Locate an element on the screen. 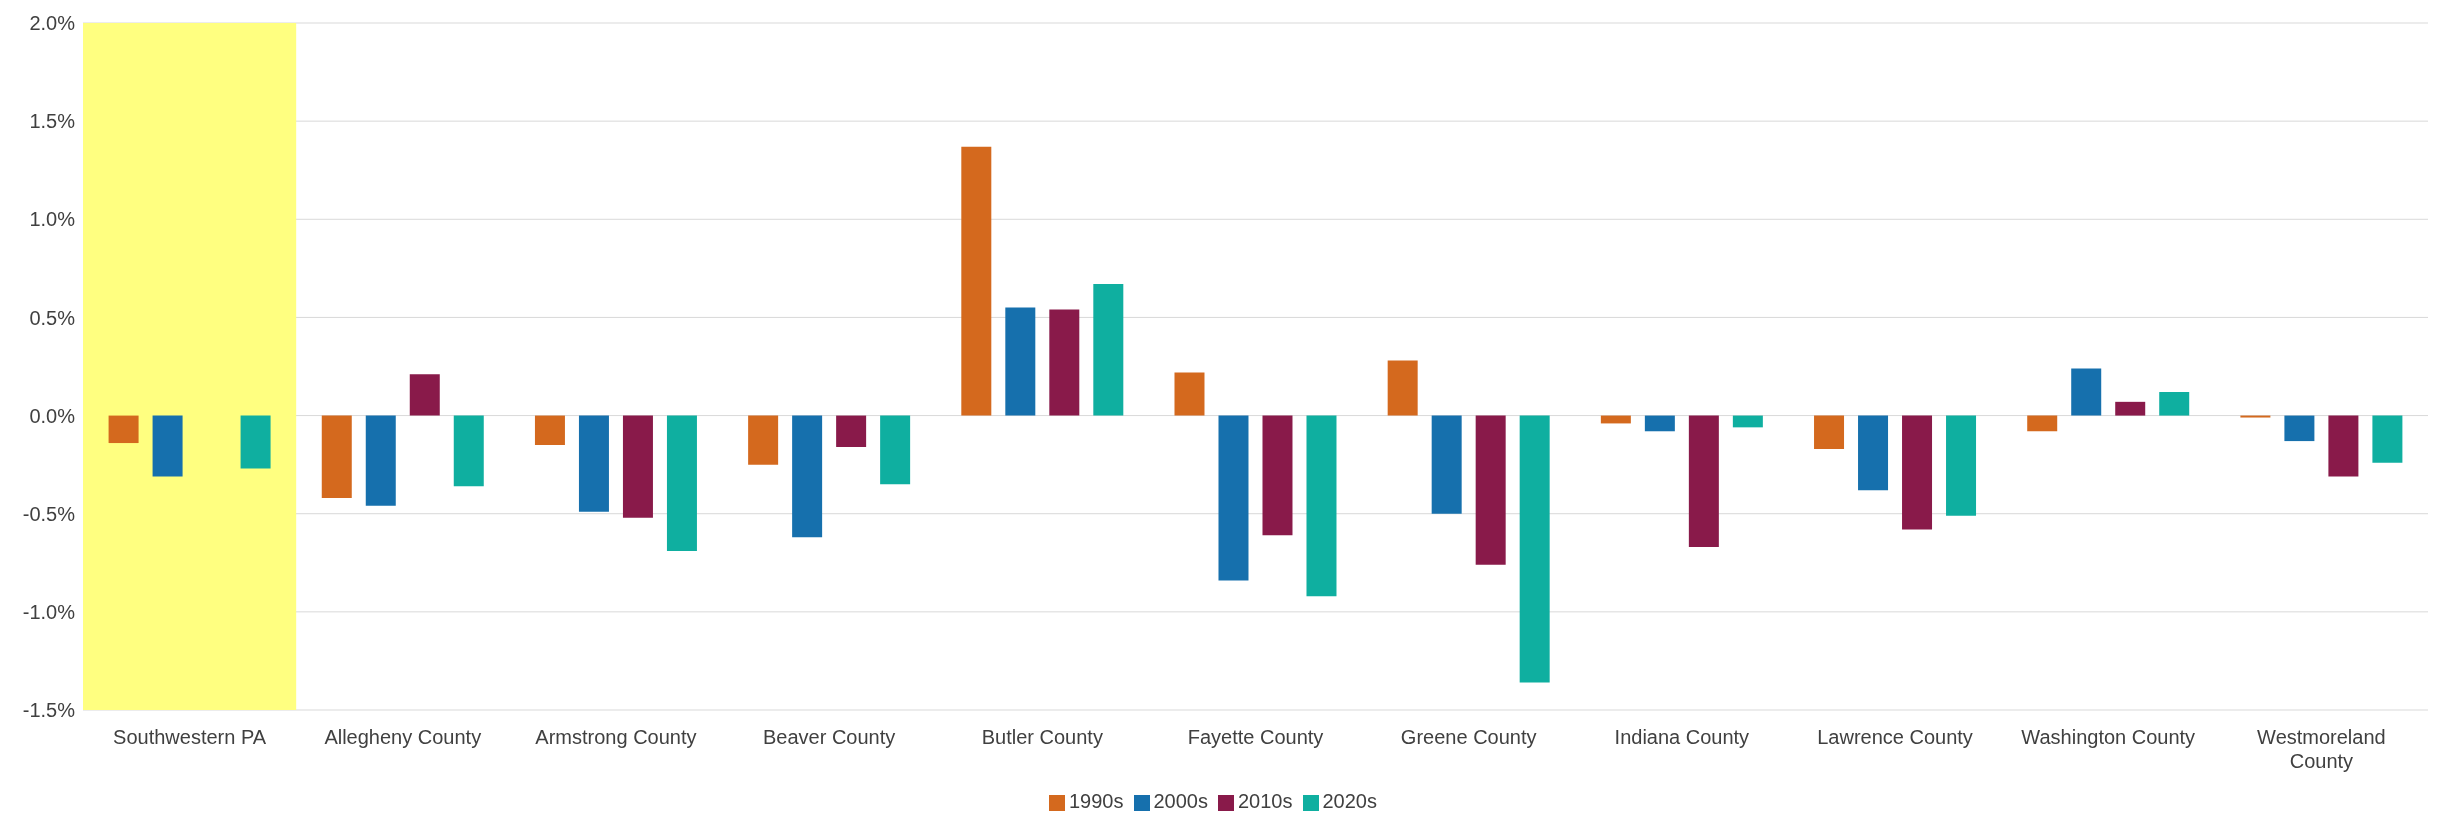  legend-label: 2000s is located at coordinates (1180, 801).